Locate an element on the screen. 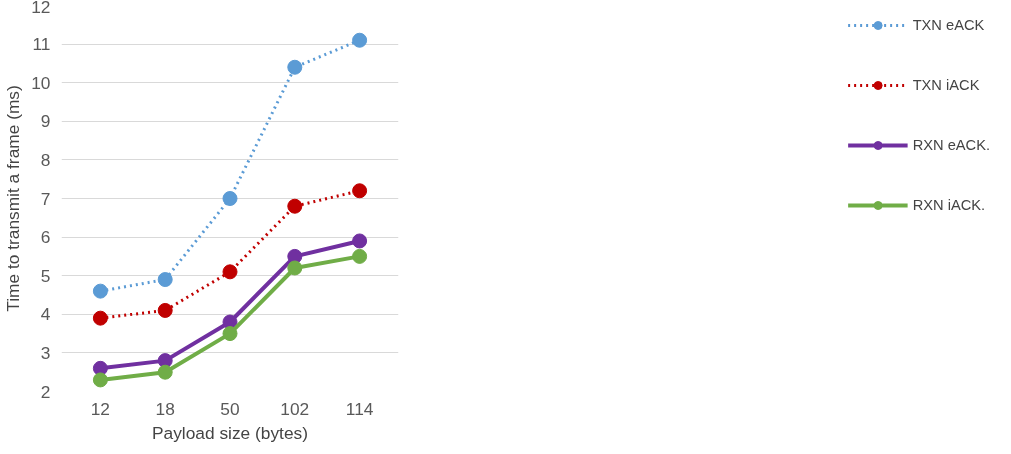  y-tick-label: 5 is located at coordinates (45, 275).